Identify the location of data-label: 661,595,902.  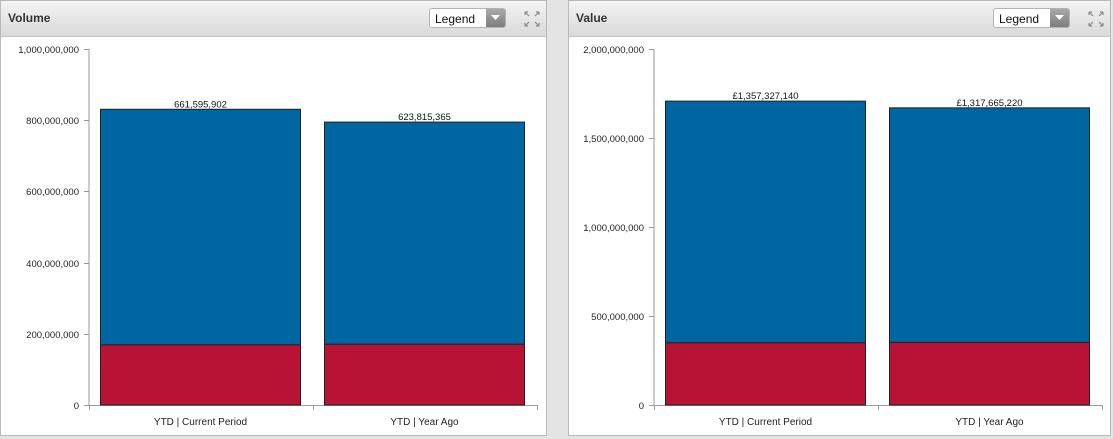
(200, 104).